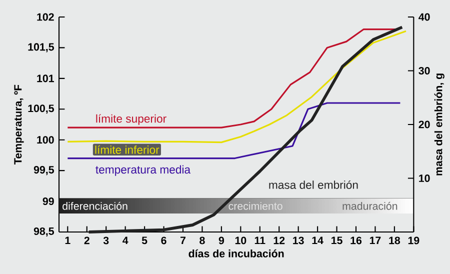 This screenshot has height=274, width=450. Describe the element at coordinates (19, 124) in the screenshot. I see `y-axis-title: Temperatura, ºF` at that location.